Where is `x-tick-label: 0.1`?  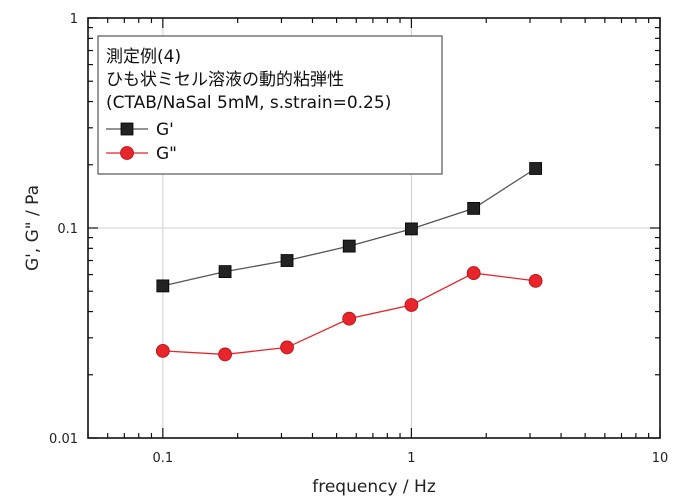 x-tick-label: 0.1 is located at coordinates (162, 458).